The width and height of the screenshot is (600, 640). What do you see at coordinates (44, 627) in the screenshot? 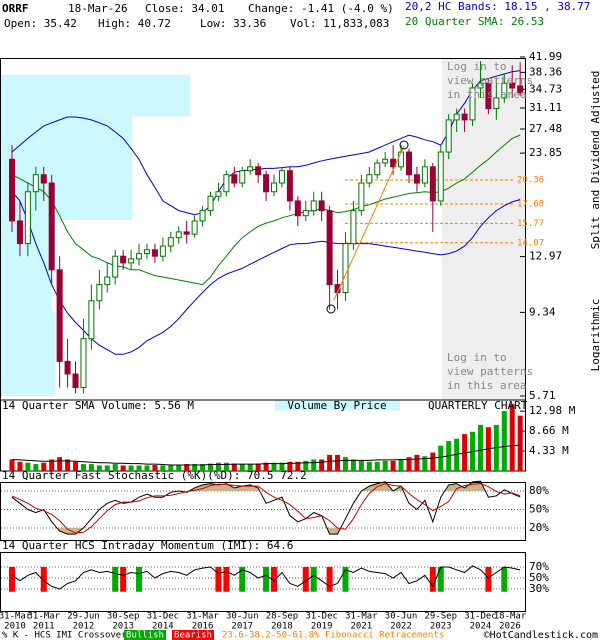
I see `x-tick-year: 2011` at bounding box center [44, 627].